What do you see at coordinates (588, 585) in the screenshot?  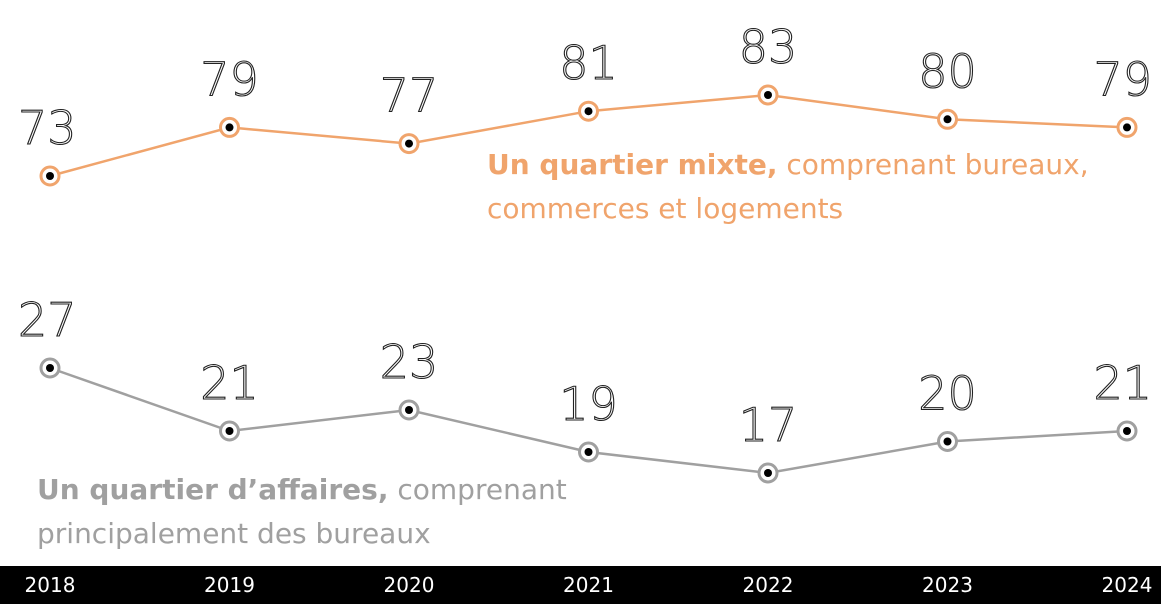 I see `x-tick-label: 2021` at bounding box center [588, 585].